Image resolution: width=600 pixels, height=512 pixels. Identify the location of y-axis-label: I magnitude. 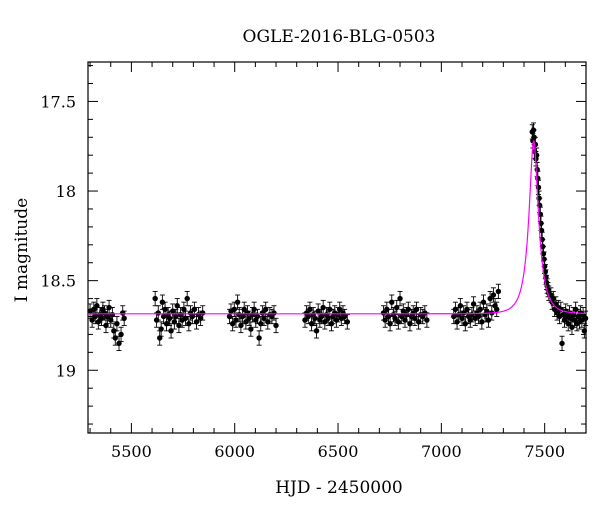
(22, 250).